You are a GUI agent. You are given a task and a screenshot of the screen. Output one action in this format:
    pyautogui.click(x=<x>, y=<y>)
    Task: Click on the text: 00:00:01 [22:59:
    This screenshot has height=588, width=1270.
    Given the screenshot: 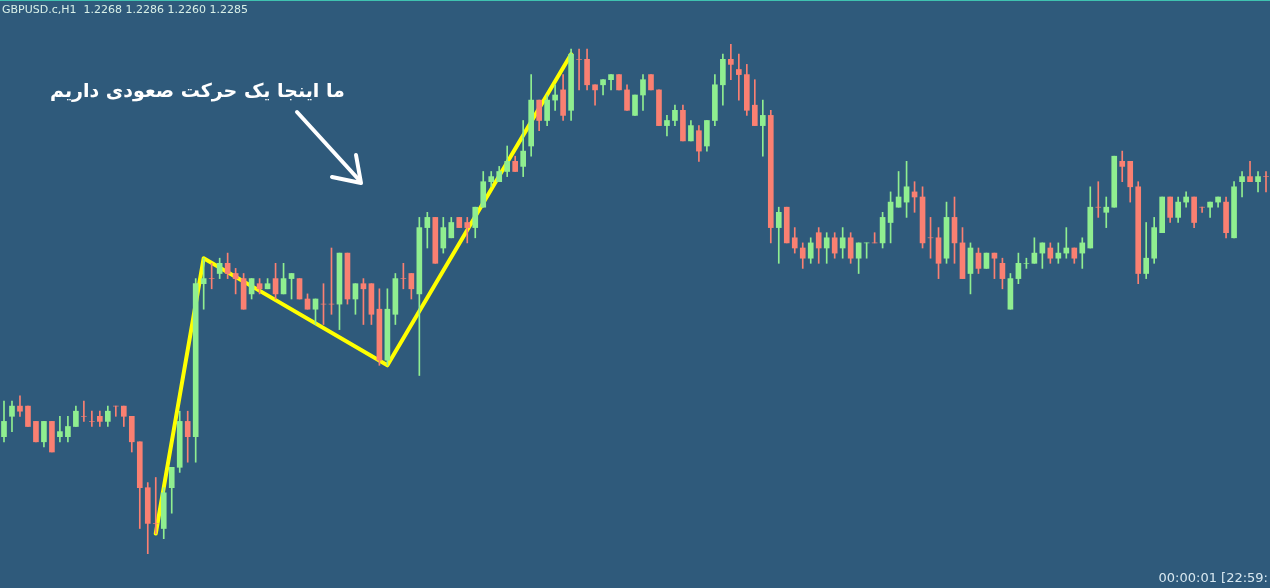 What is the action you would take?
    pyautogui.click(x=1213, y=577)
    